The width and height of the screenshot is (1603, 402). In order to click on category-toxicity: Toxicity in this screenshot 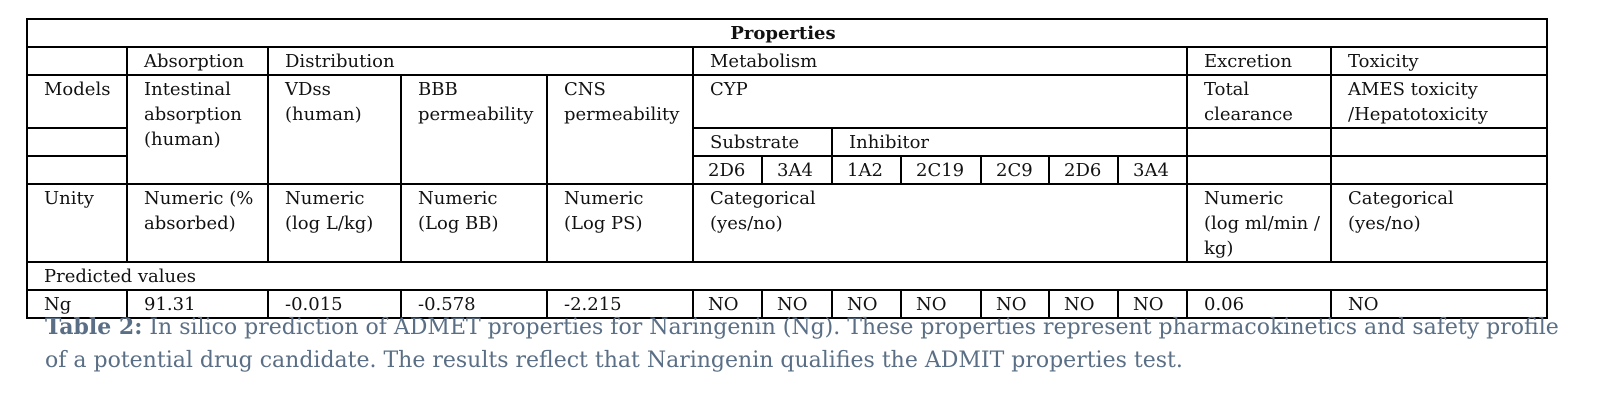, I will do `click(1439, 61)`.